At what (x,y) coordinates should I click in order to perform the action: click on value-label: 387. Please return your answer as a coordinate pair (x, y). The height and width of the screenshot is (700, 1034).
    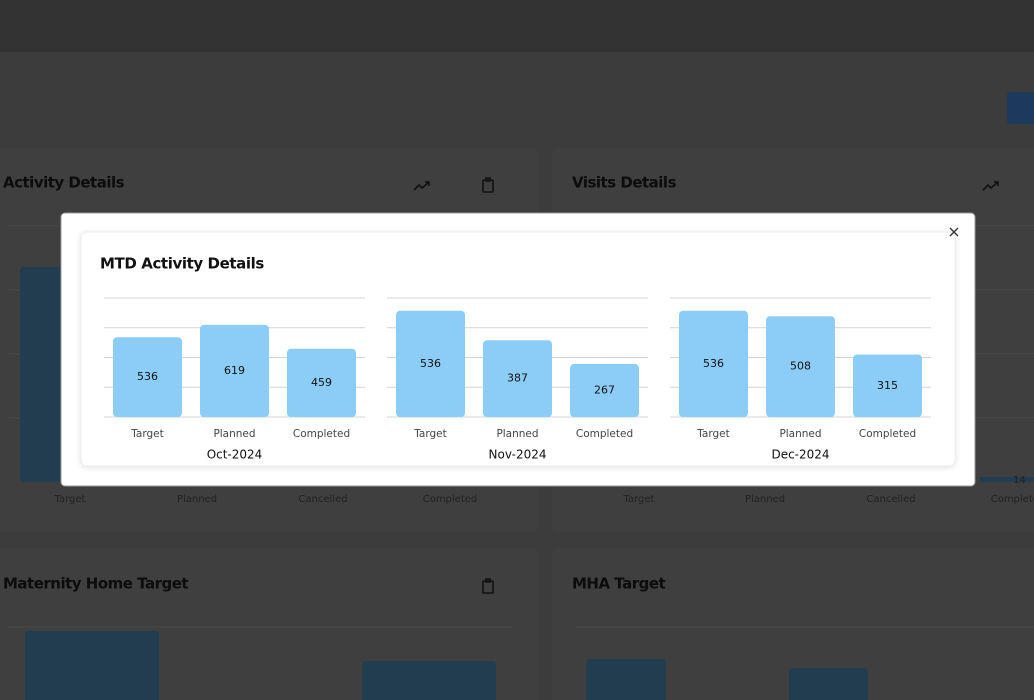
    Looking at the image, I should click on (517, 378).